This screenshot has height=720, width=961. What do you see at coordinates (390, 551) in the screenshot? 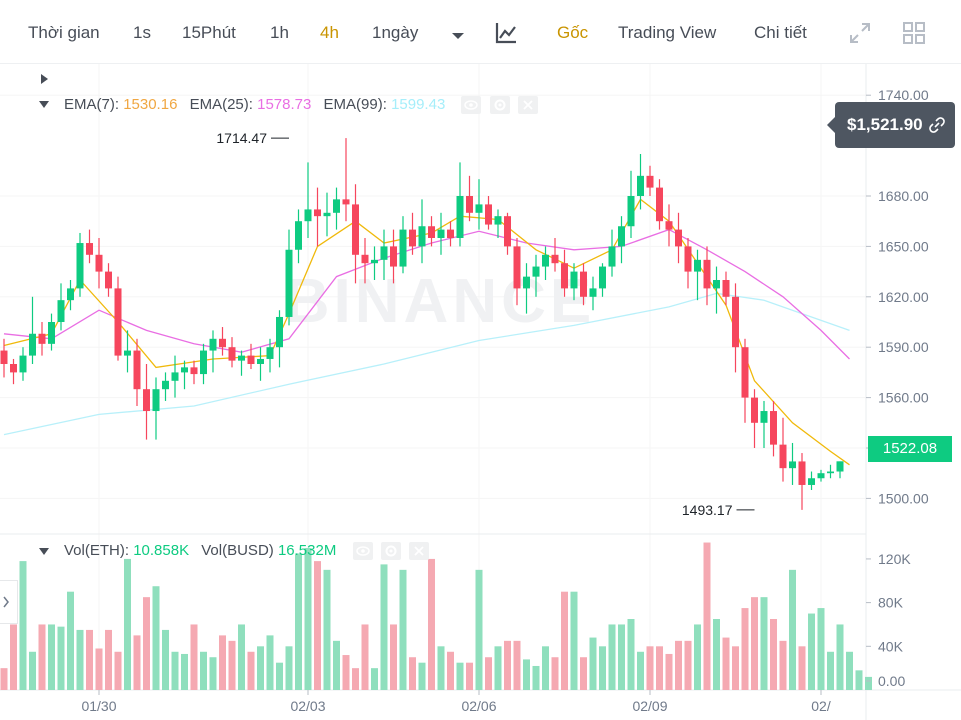
I see `vol-settings-icon` at bounding box center [390, 551].